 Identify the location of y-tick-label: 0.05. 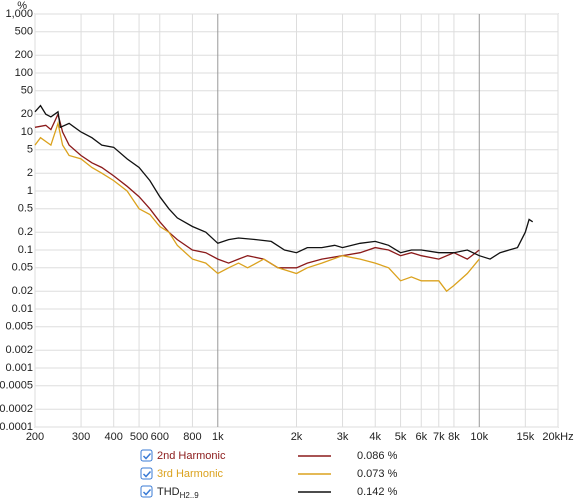
(22, 268).